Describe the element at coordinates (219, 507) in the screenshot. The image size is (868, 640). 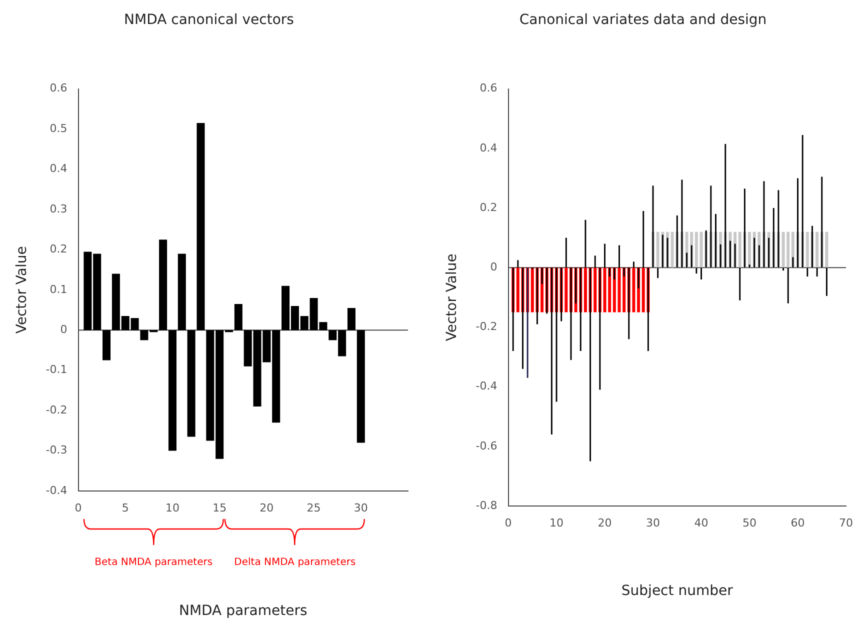
I see `x-tick-label: 15` at that location.